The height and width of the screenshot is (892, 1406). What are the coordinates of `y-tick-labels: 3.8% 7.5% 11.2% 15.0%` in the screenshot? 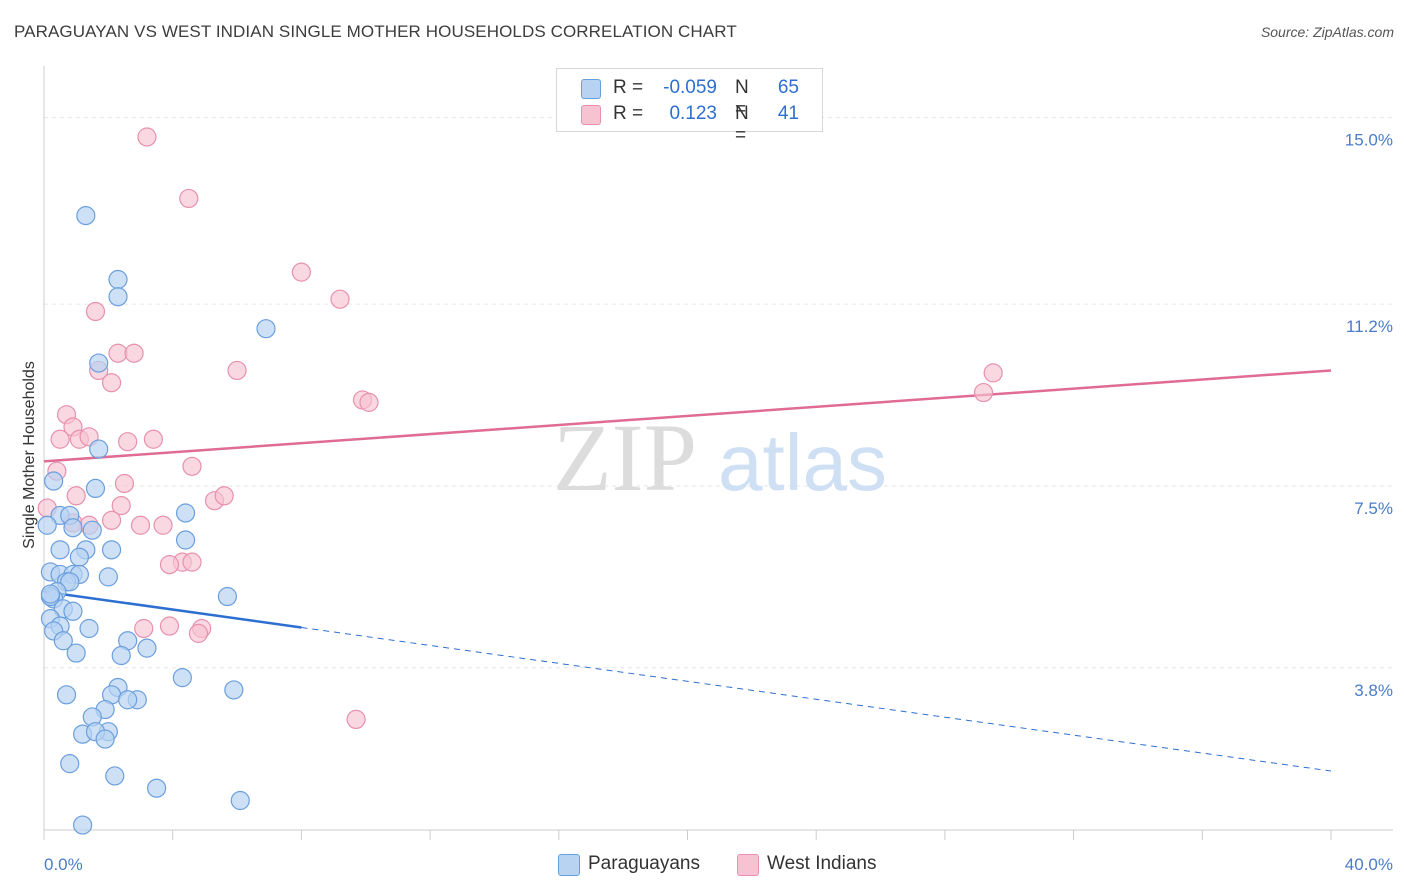 It's located at (1369, 414).